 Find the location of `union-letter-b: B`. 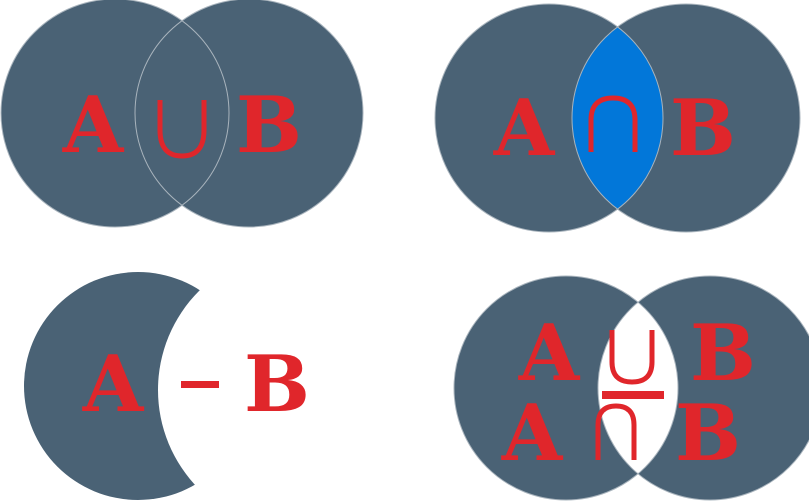

union-letter-b: B is located at coordinates (269, 125).